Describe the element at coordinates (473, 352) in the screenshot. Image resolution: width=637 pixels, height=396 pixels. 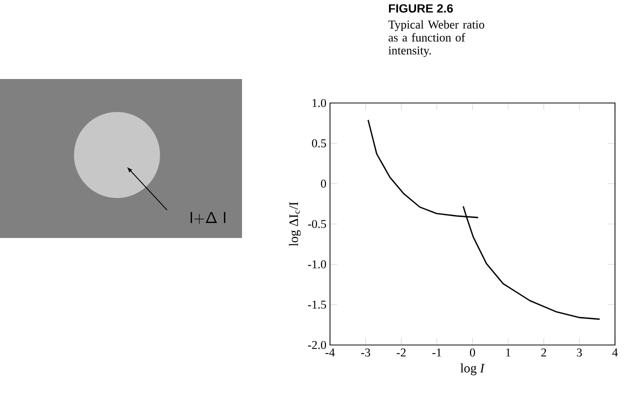
I see `x-tick-label: 0` at that location.